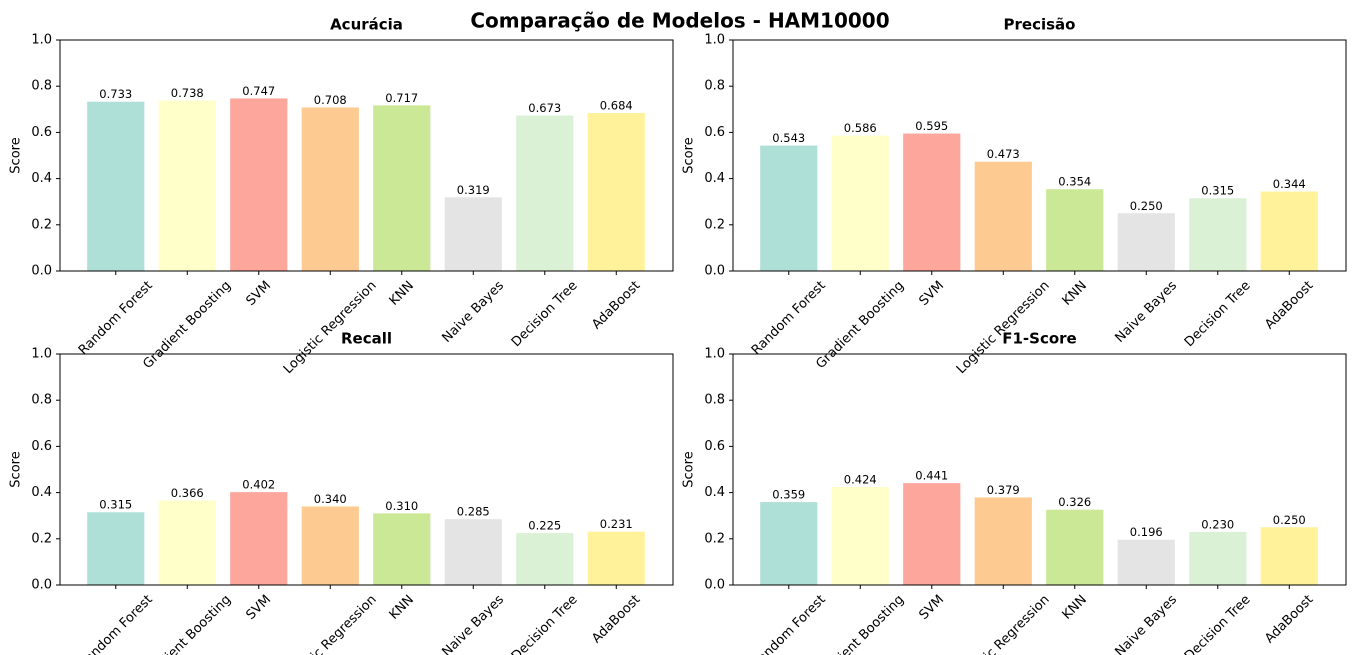  Describe the element at coordinates (931, 126) in the screenshot. I see `value-label: 0.595` at that location.